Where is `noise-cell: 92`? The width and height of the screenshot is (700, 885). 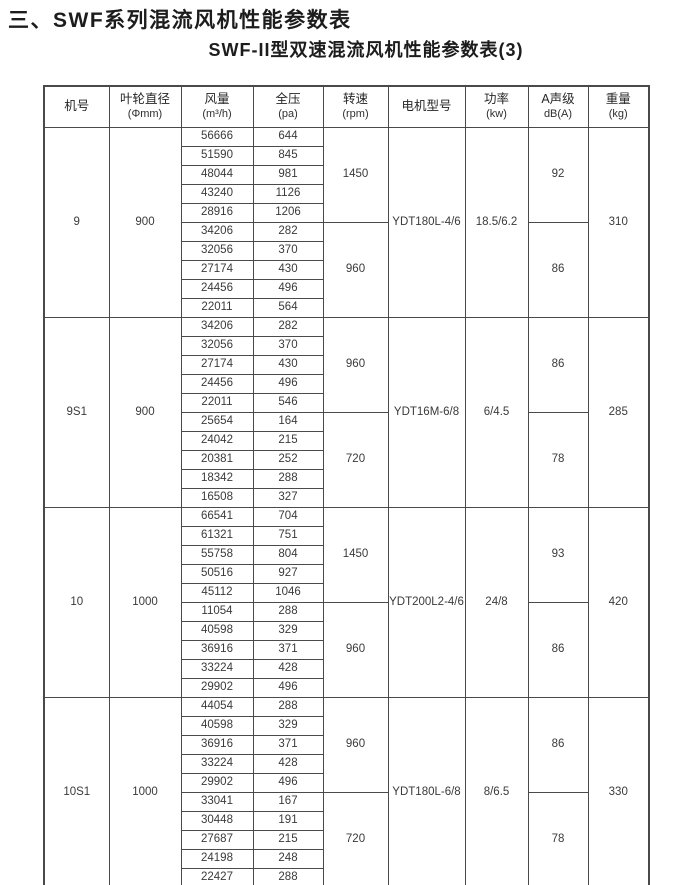
noise-cell: 92 is located at coordinates (558, 175).